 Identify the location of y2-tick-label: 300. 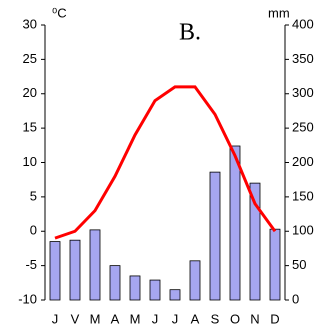
(303, 92).